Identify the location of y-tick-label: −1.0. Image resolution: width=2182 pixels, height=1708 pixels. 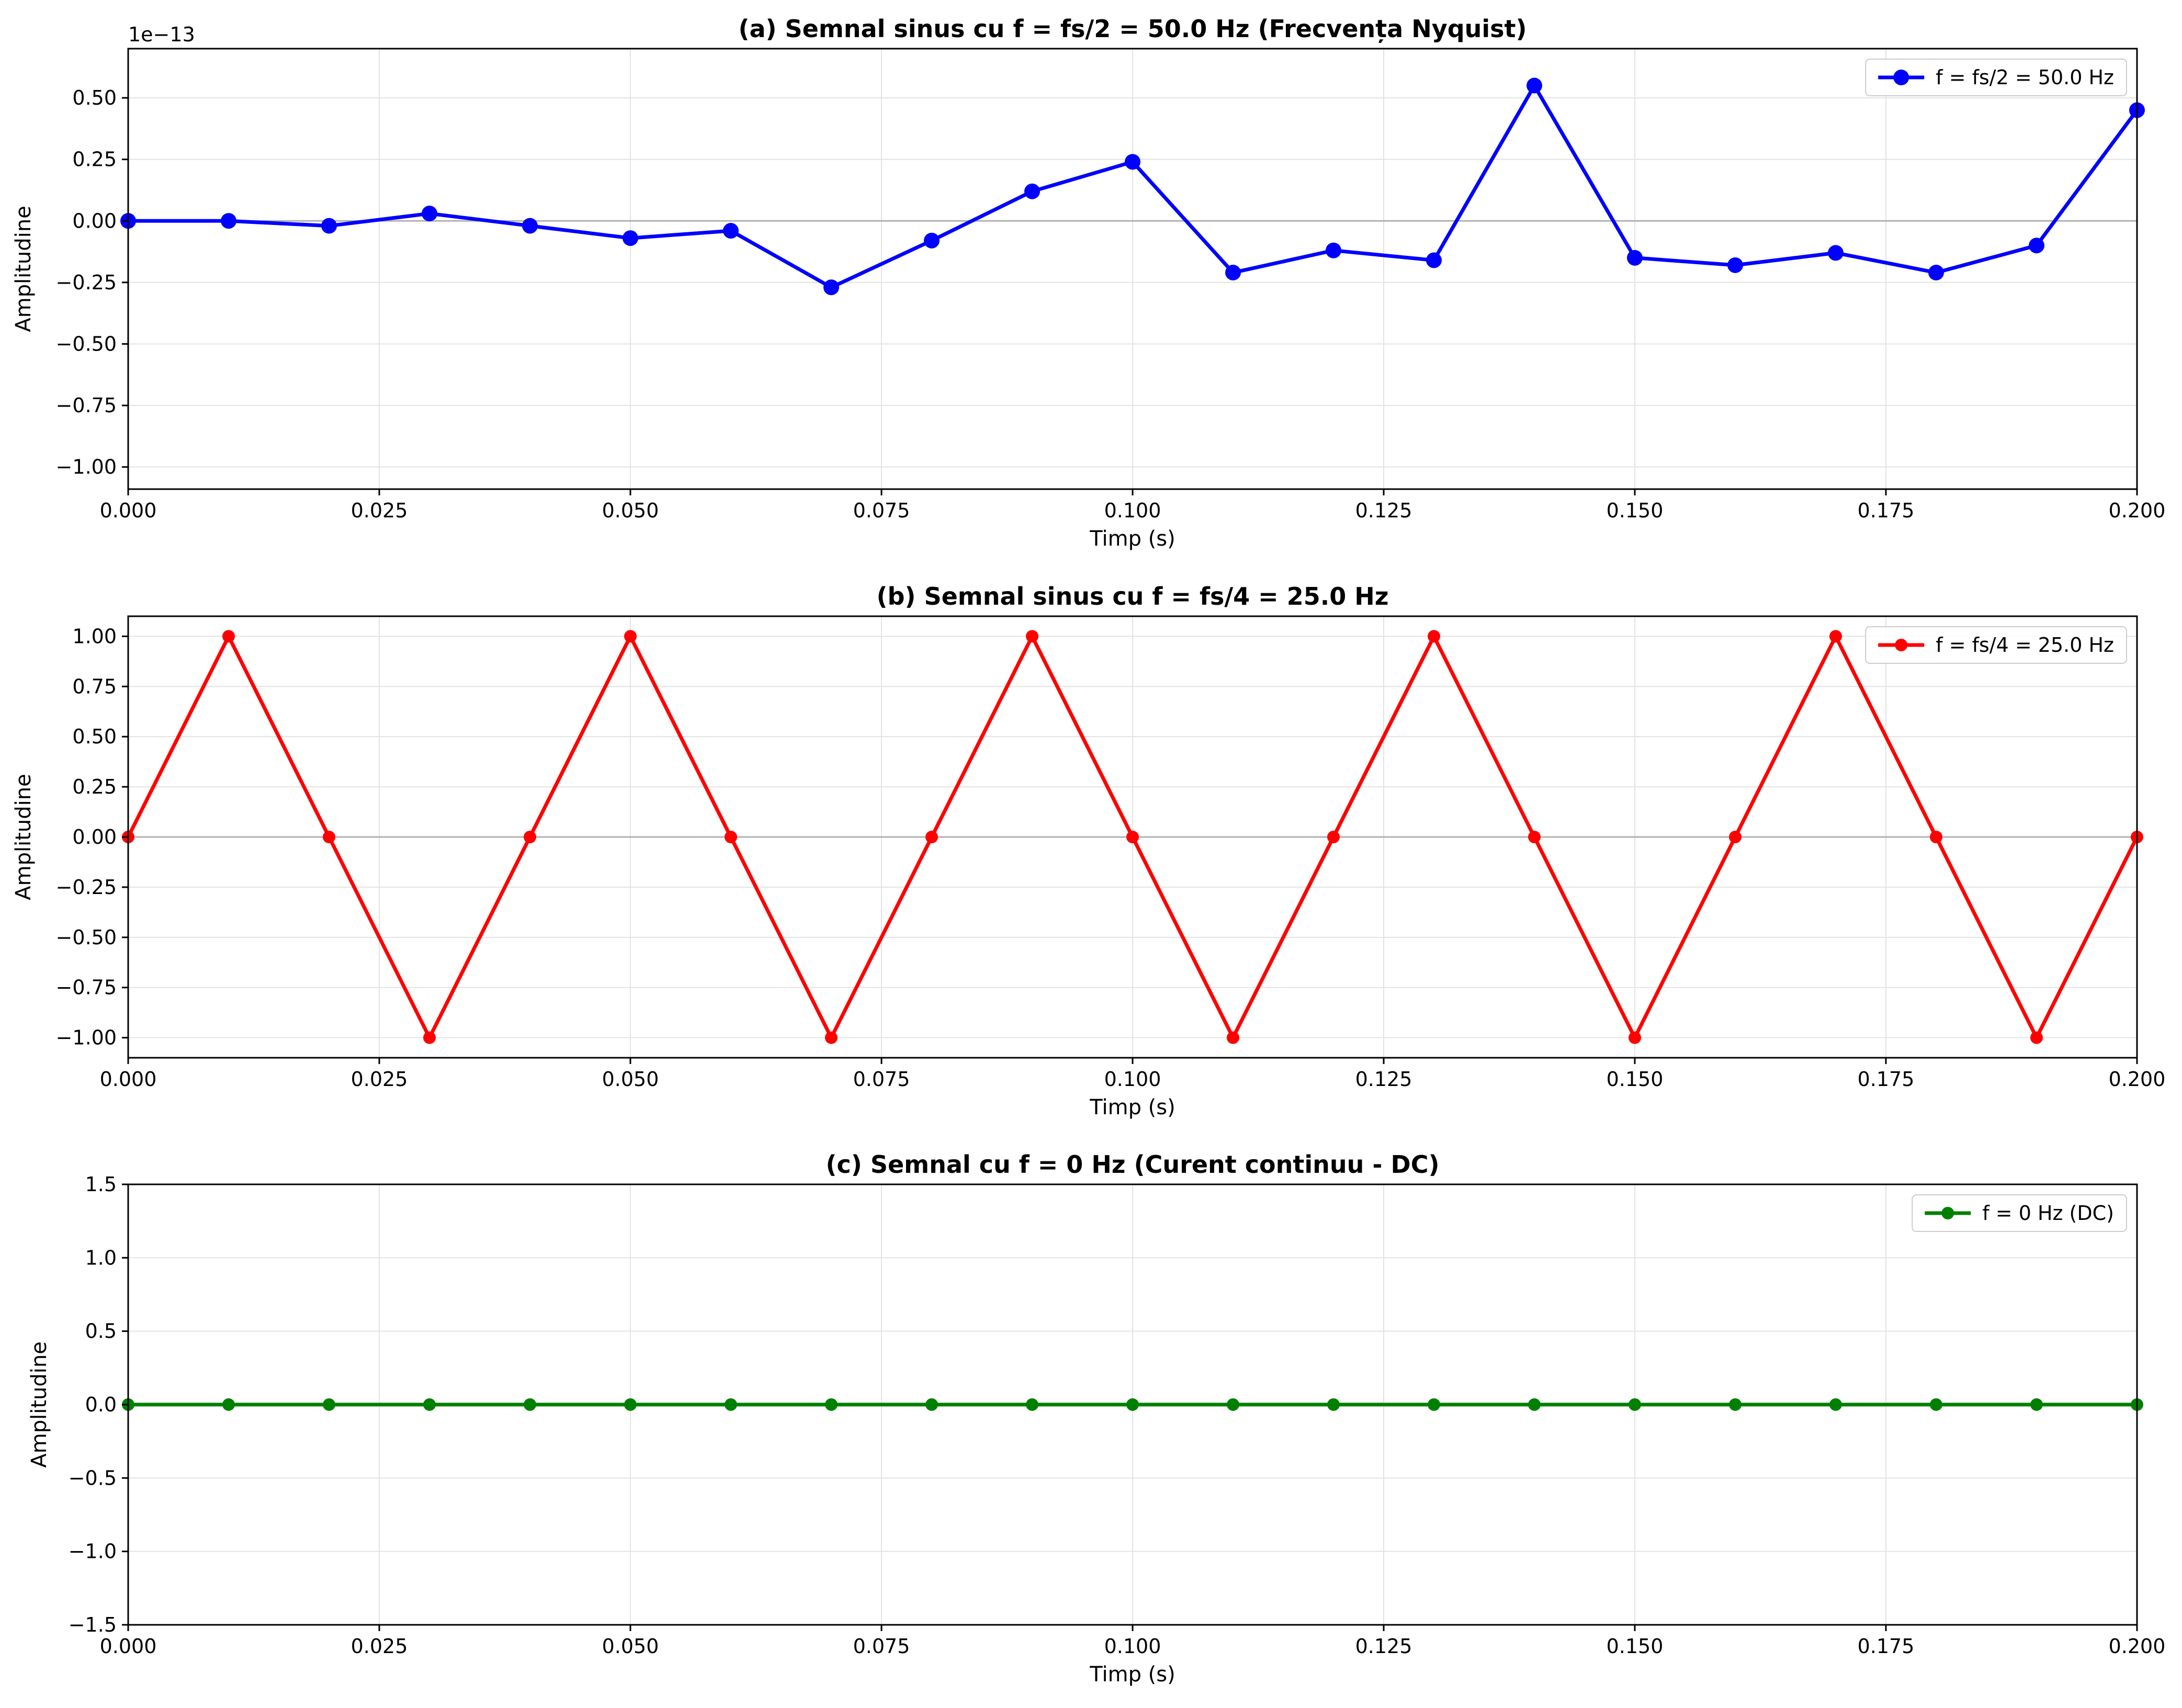
(93, 1551).